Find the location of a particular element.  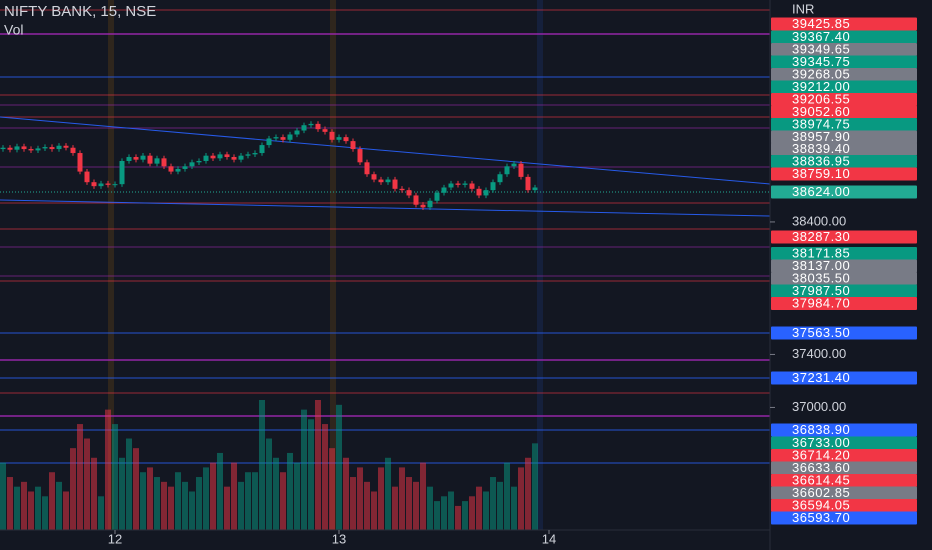

currency: INR is located at coordinates (803, 8).